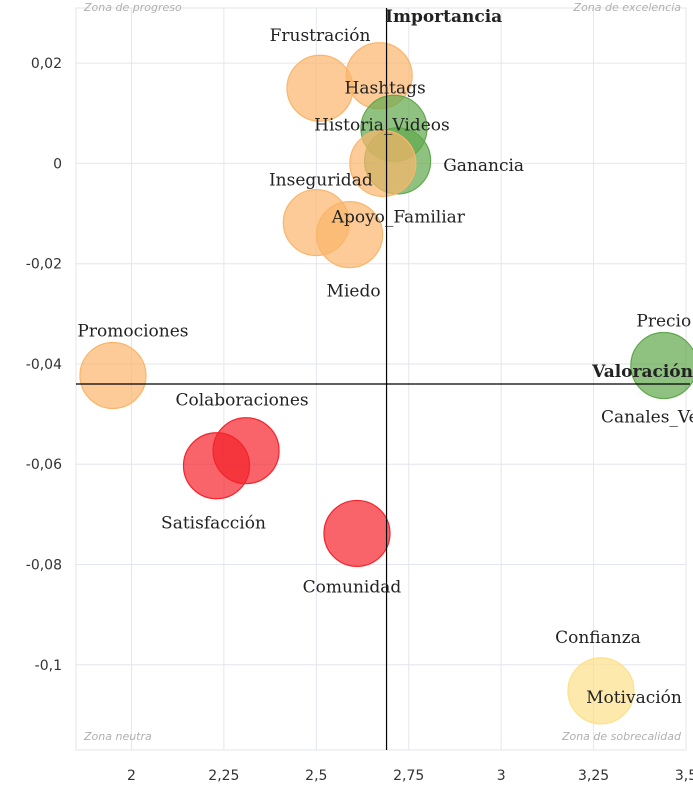 Image resolution: width=693 pixels, height=792 pixels. What do you see at coordinates (46, 64) in the screenshot?
I see `y-tick-label: 0,02` at bounding box center [46, 64].